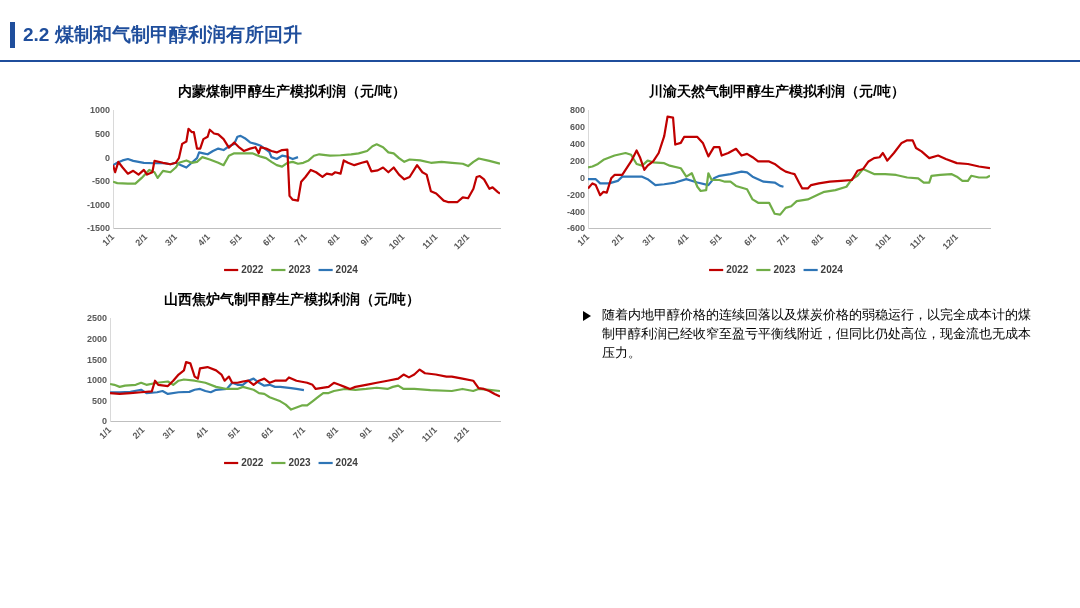 This screenshot has height=608, width=1080. Describe the element at coordinates (156, 35) in the screenshot. I see `text: 2.2 煤制和气制甲醇利润有所回升` at that location.